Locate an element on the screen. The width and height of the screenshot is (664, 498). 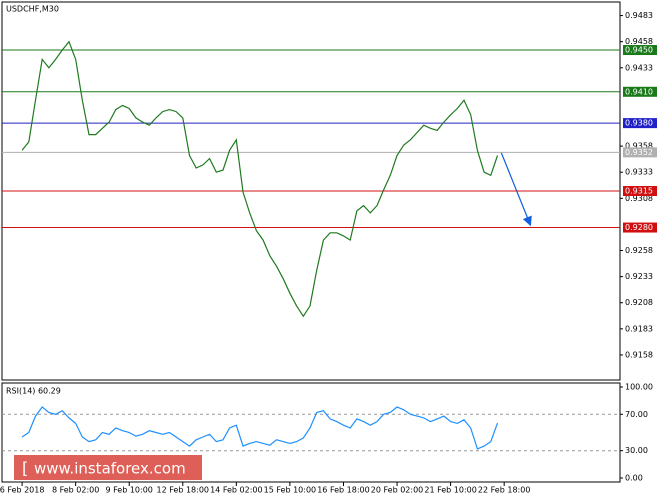
x-tick-label: 16 Feb 18:00 is located at coordinates (343, 490).